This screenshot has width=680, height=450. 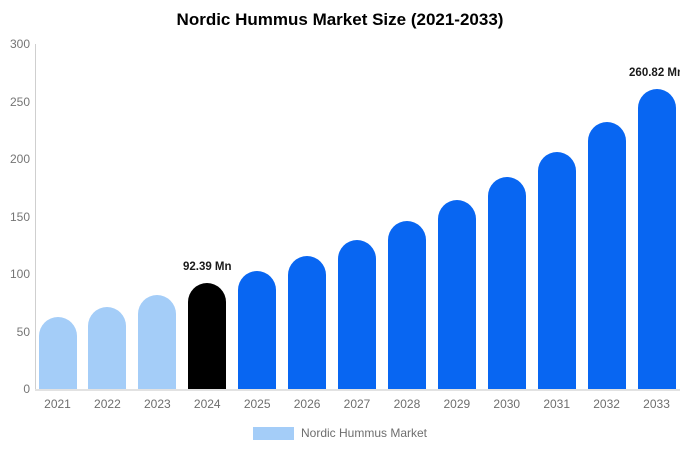 What do you see at coordinates (257, 330) in the screenshot?
I see `bar-2025` at bounding box center [257, 330].